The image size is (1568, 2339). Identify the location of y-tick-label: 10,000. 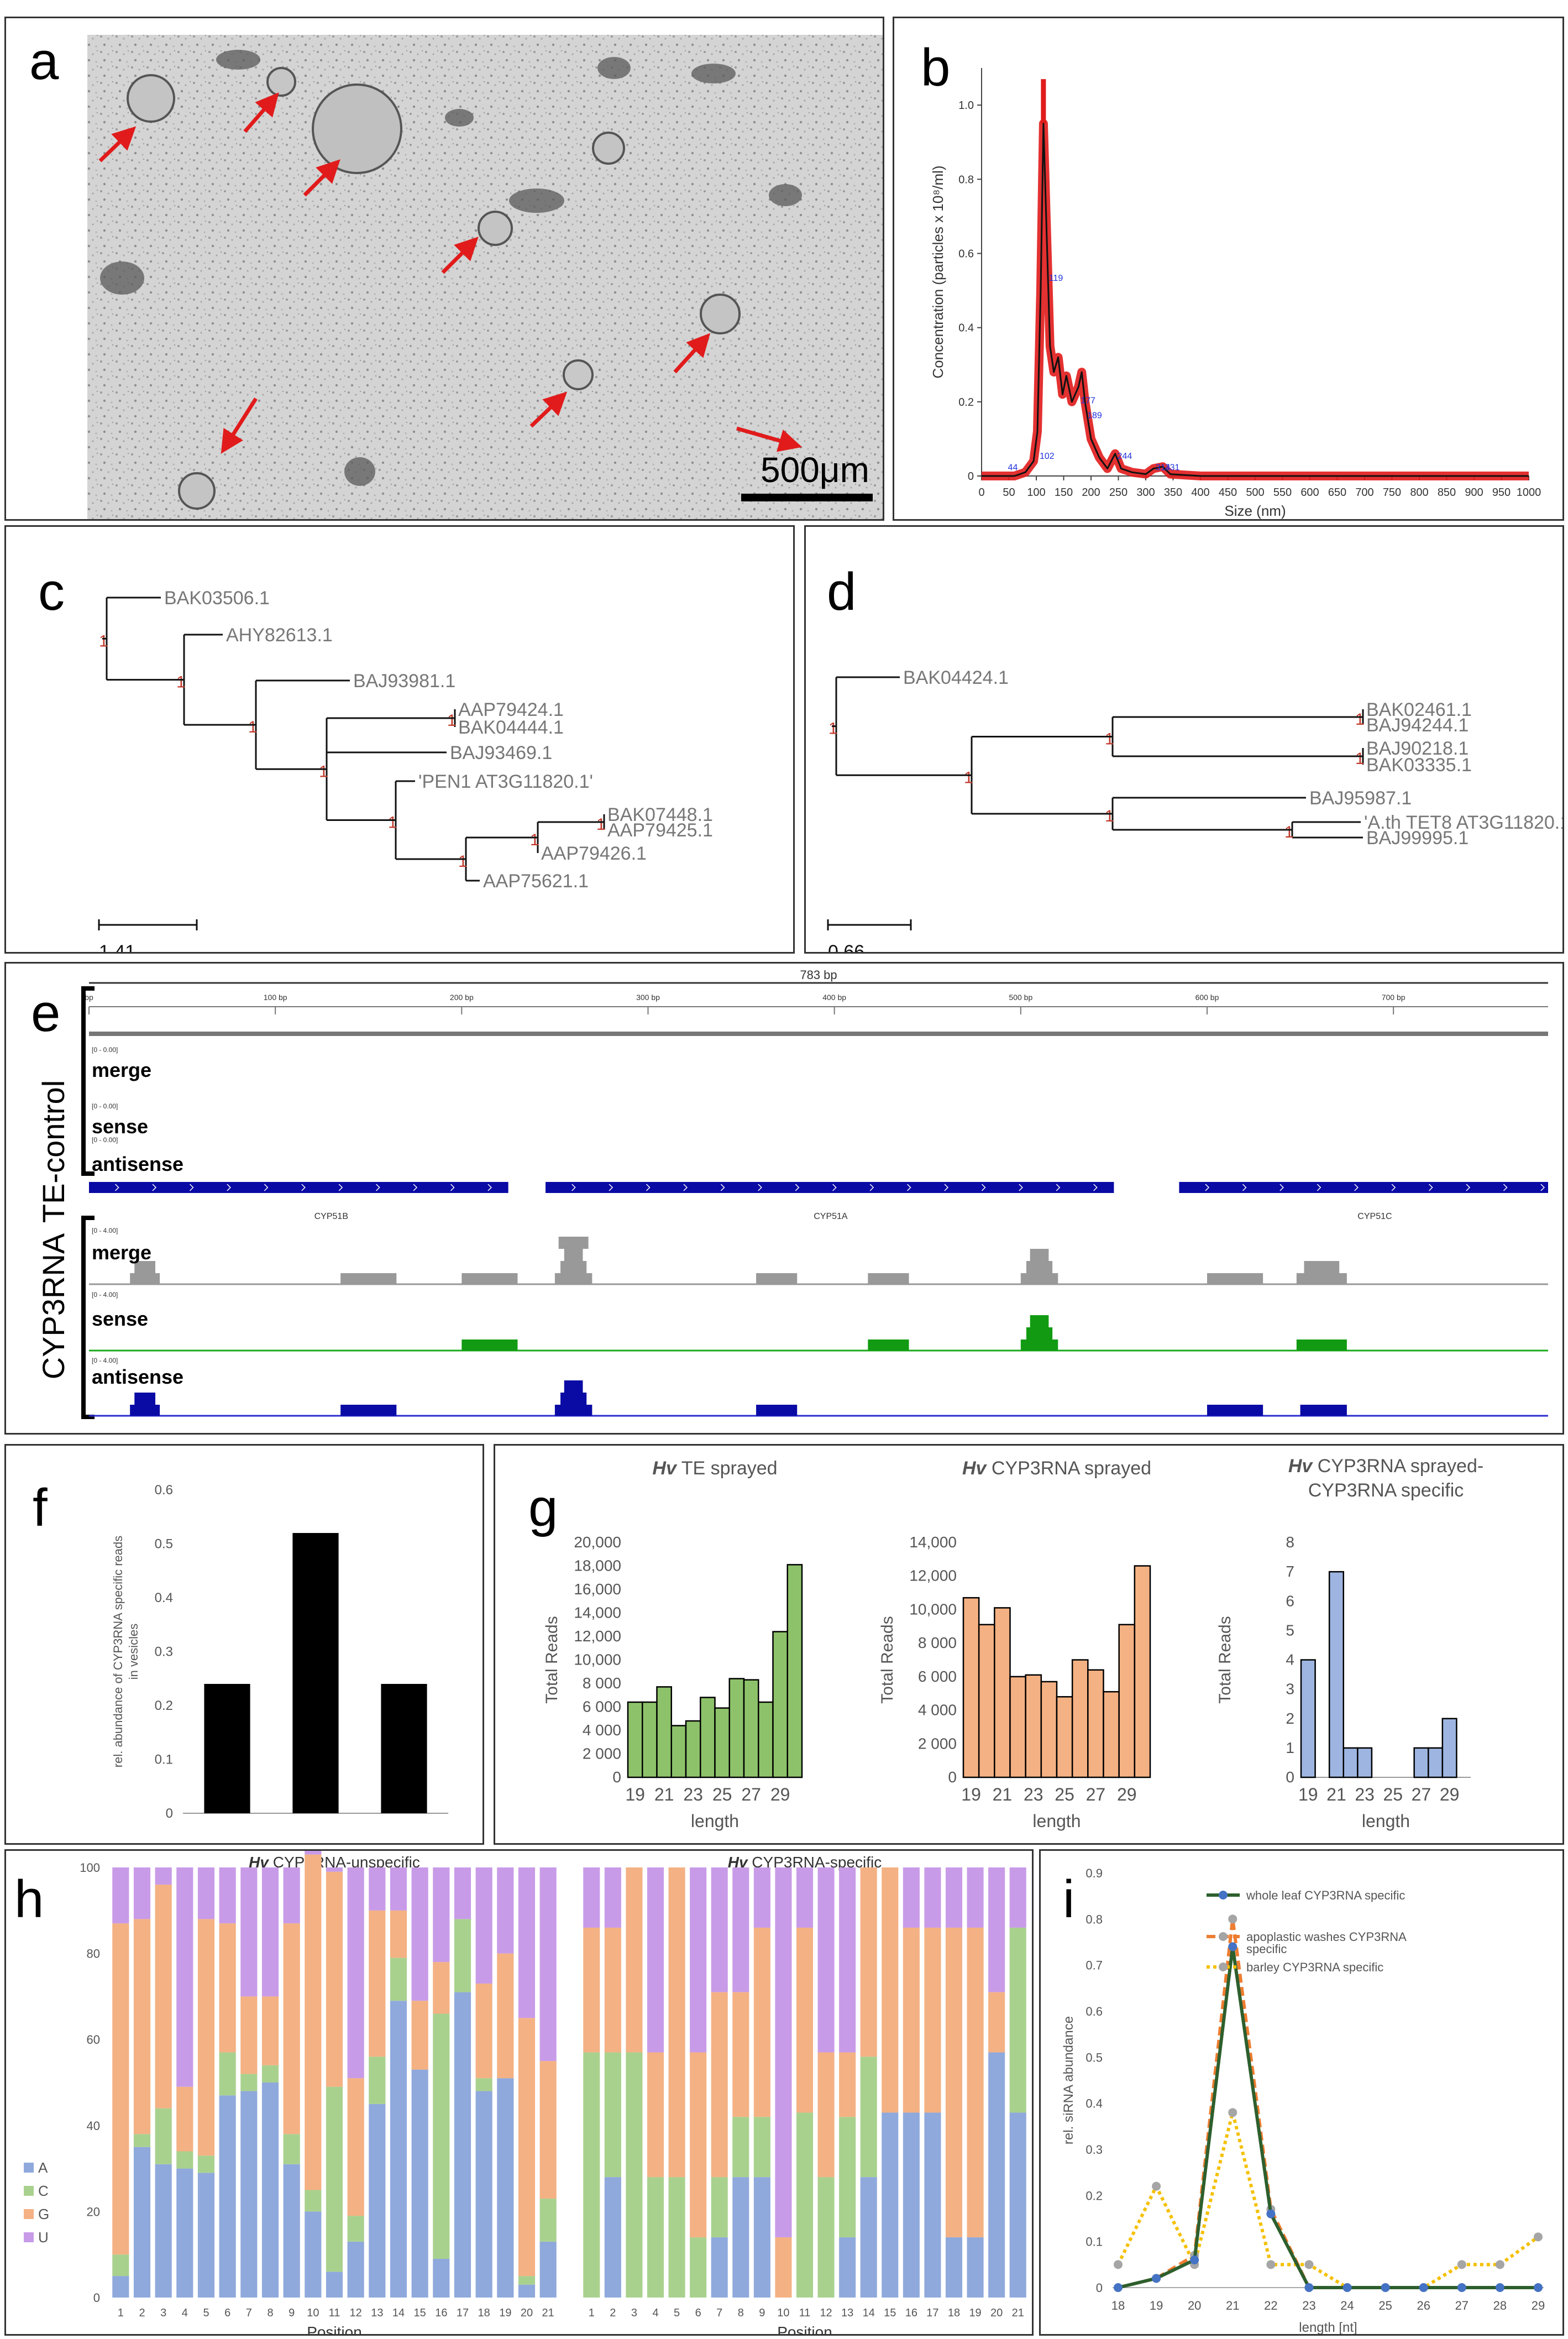
(933, 1609).